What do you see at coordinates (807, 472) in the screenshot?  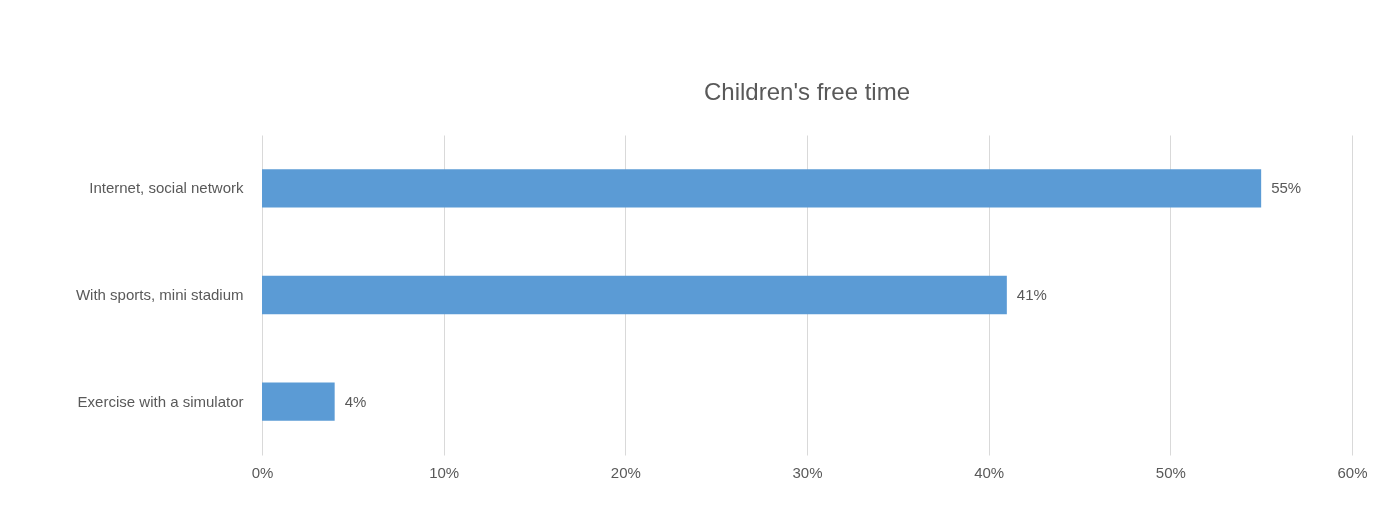 I see `x-tick-label: 30%` at bounding box center [807, 472].